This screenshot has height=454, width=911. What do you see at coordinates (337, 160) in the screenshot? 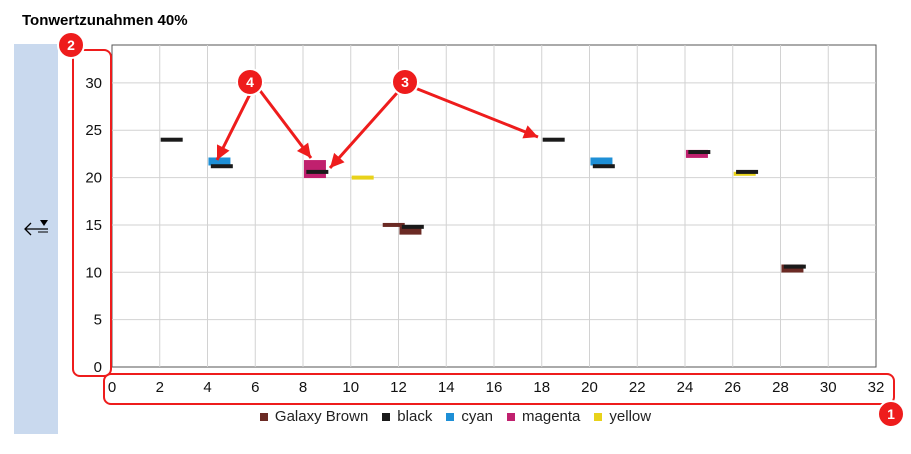
I see `annotation-arrow-3a-head` at bounding box center [337, 160].